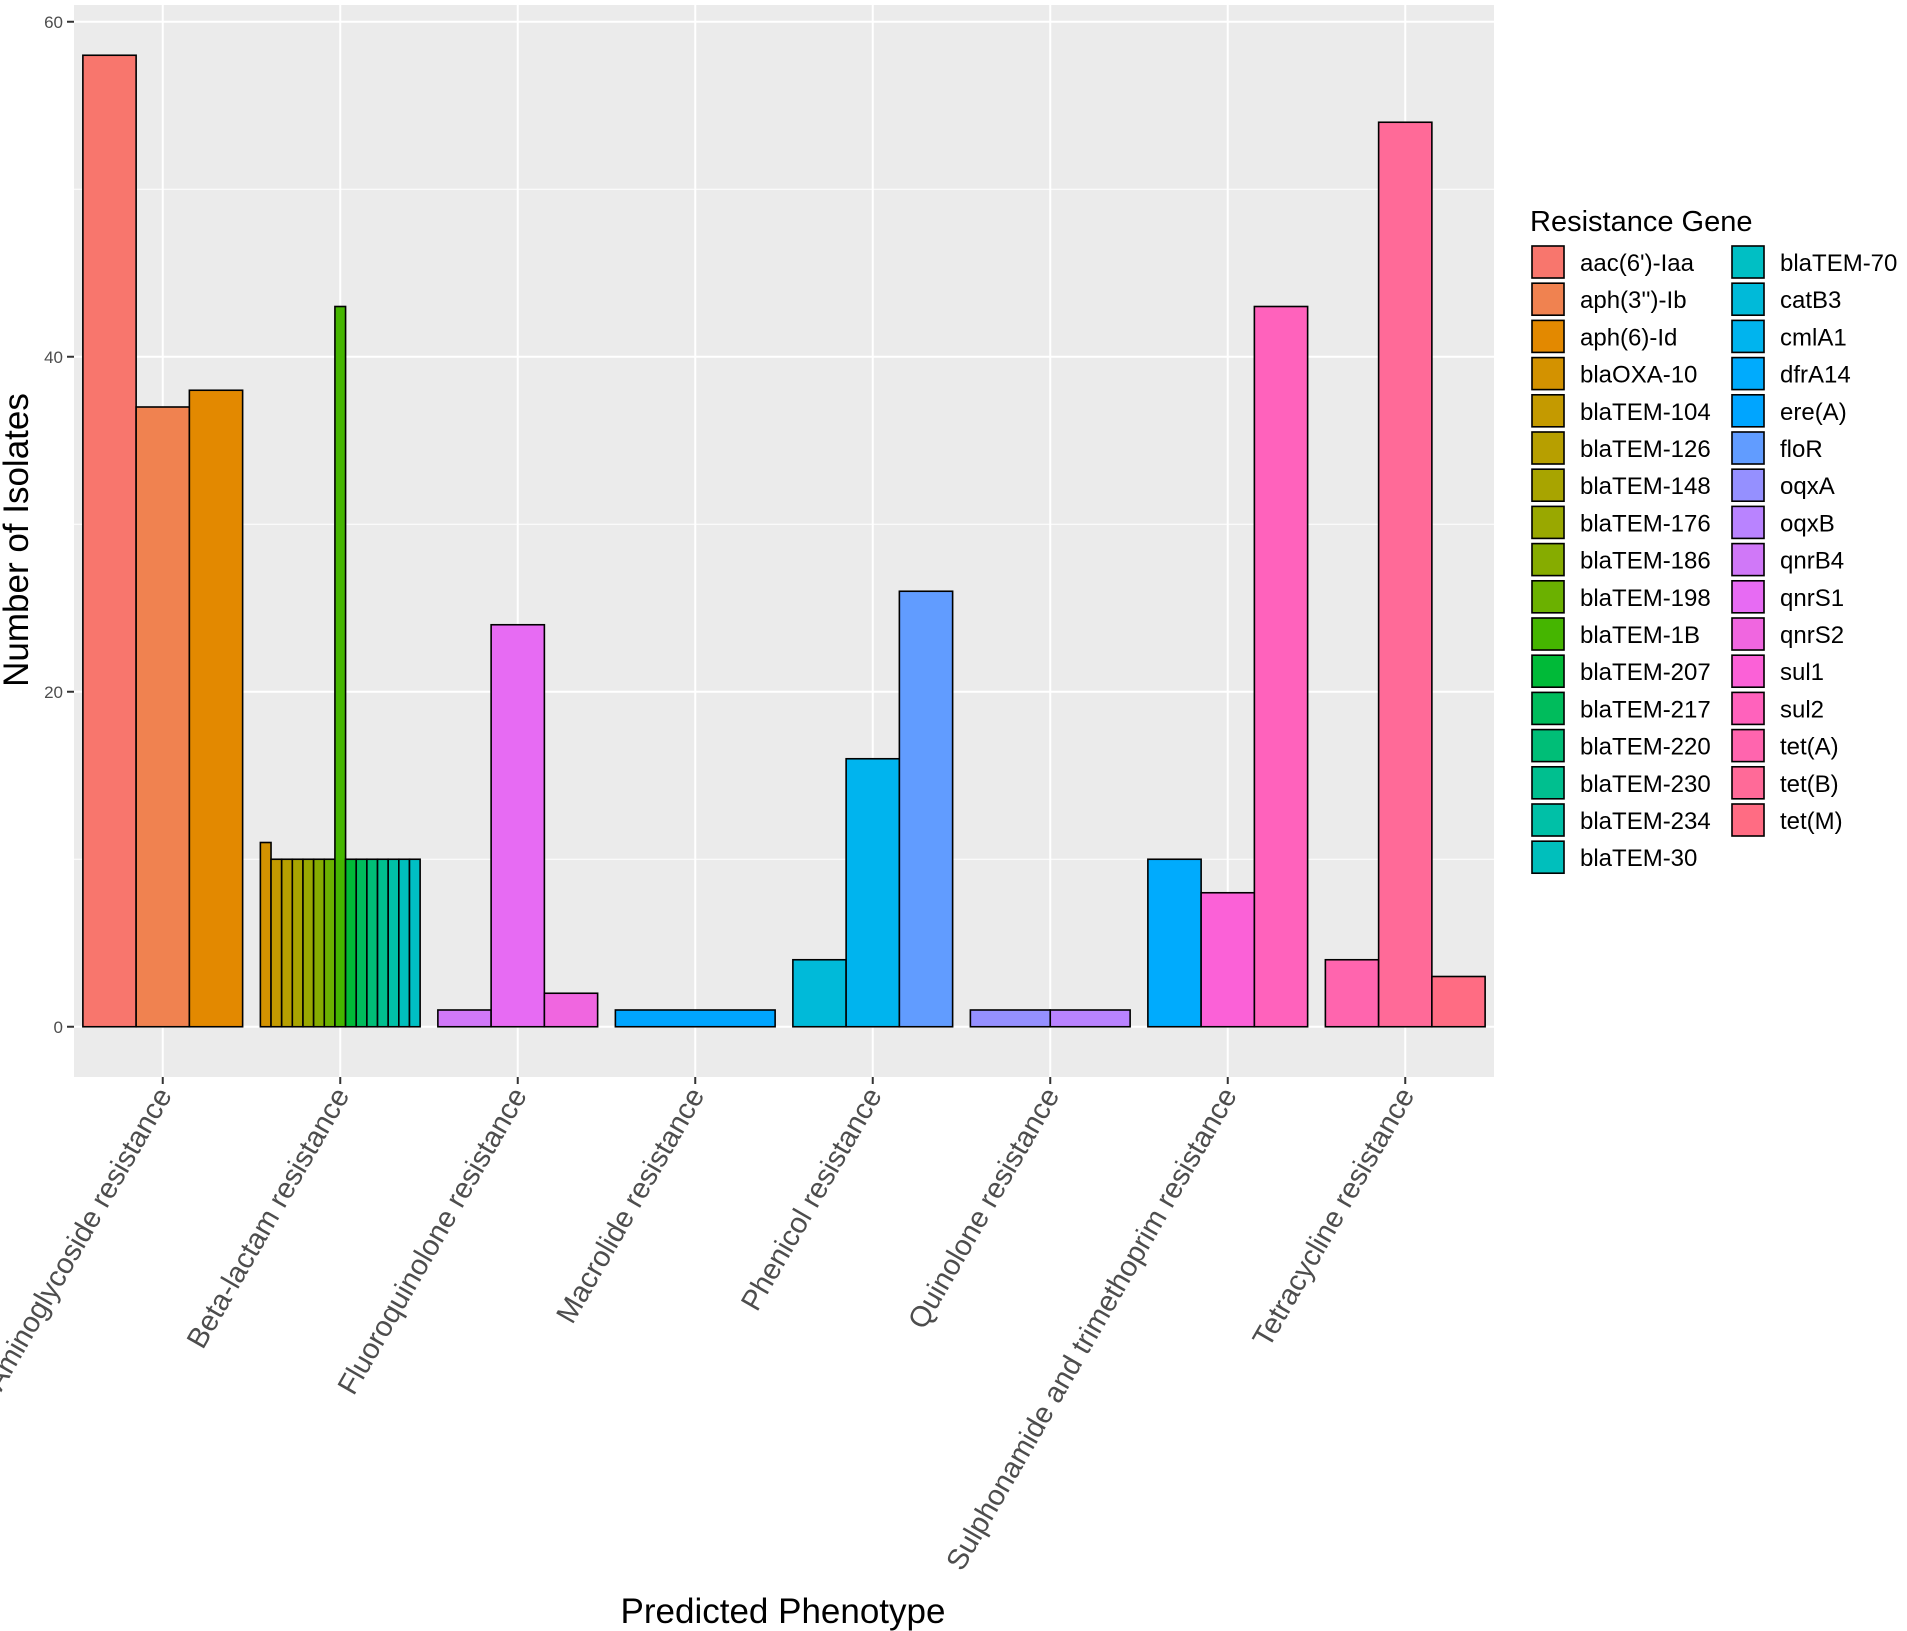 Image resolution: width=1907 pixels, height=1631 pixels. I want to click on bar-qnrs1, so click(518, 825).